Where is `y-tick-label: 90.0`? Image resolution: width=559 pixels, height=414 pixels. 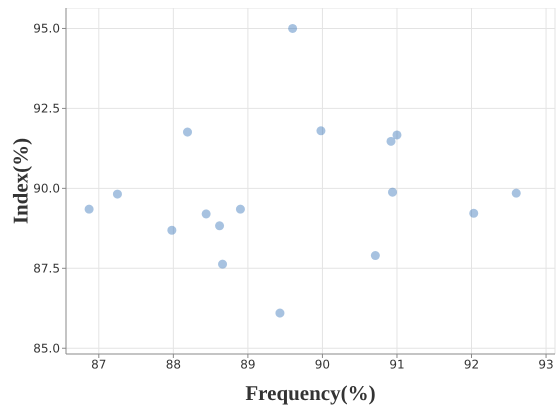 y-tick-label: 90.0 is located at coordinates (46, 189).